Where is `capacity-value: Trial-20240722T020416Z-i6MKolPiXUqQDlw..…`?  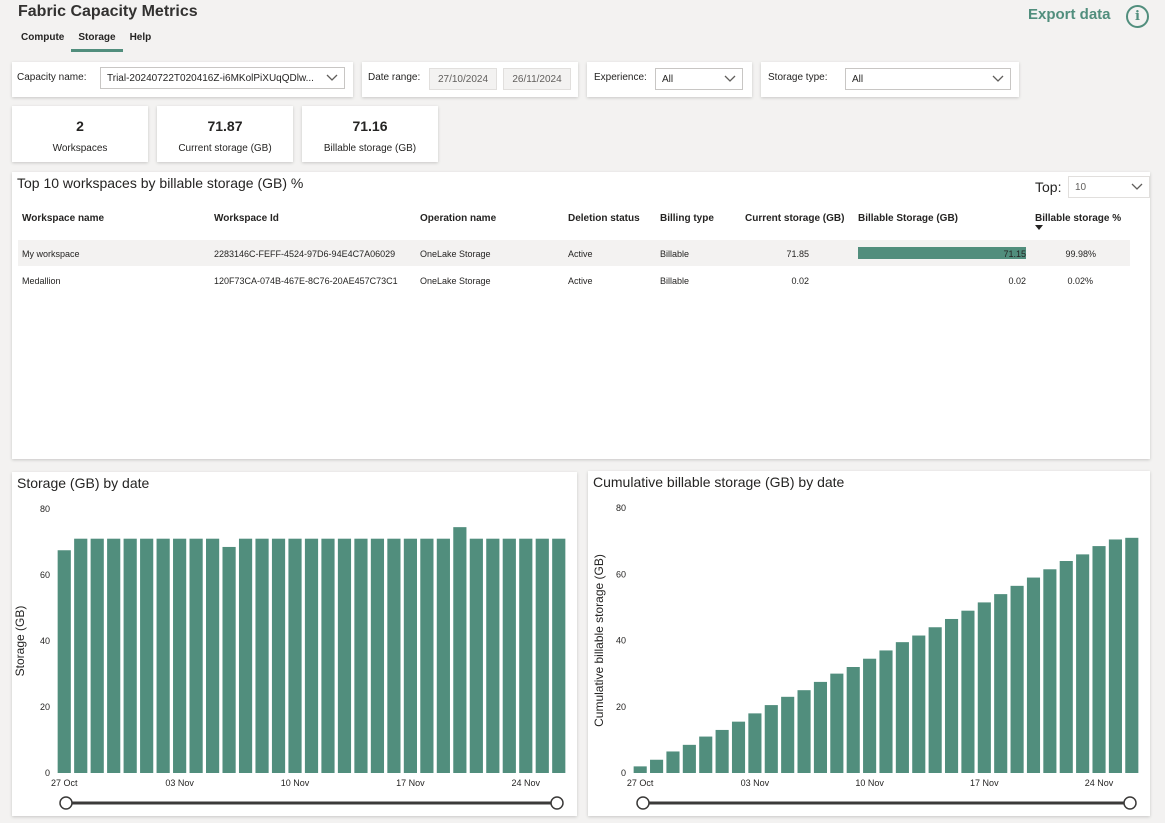
capacity-value: Trial-20240722T020416Z-i6MKolPiXUqQDlw..… is located at coordinates (210, 78).